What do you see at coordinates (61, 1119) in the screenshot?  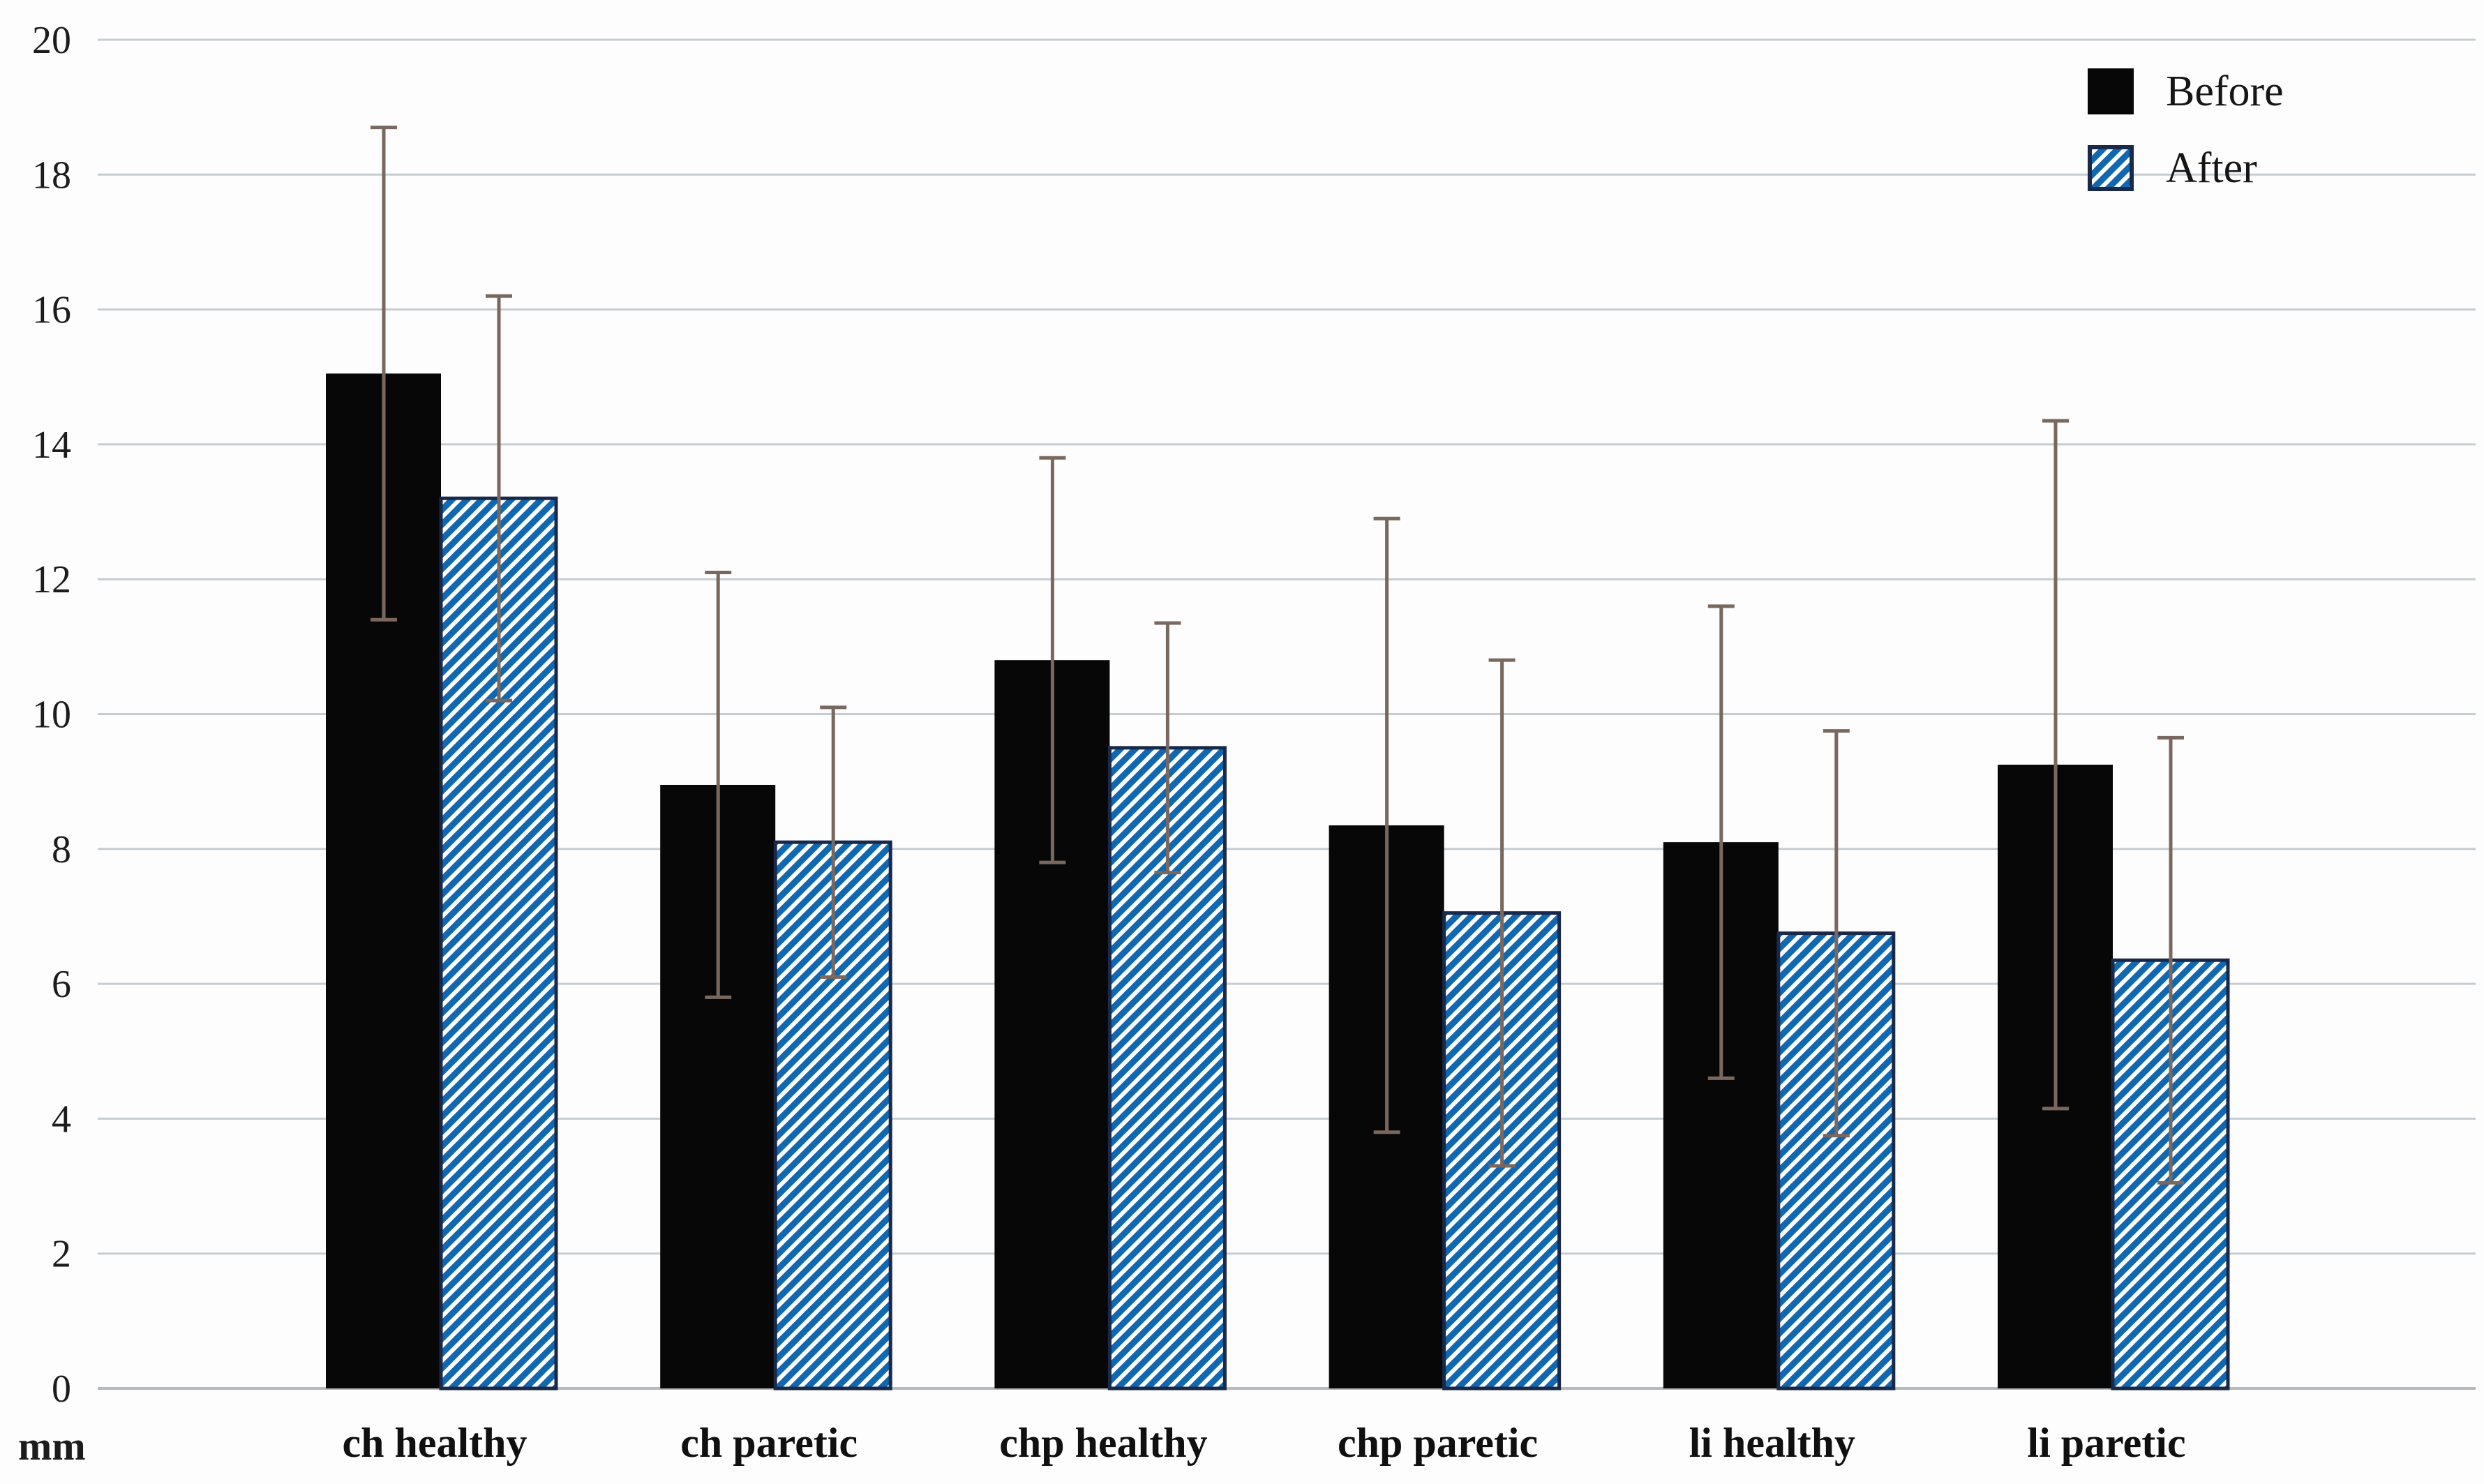 I see `y-tick-label: 4` at bounding box center [61, 1119].